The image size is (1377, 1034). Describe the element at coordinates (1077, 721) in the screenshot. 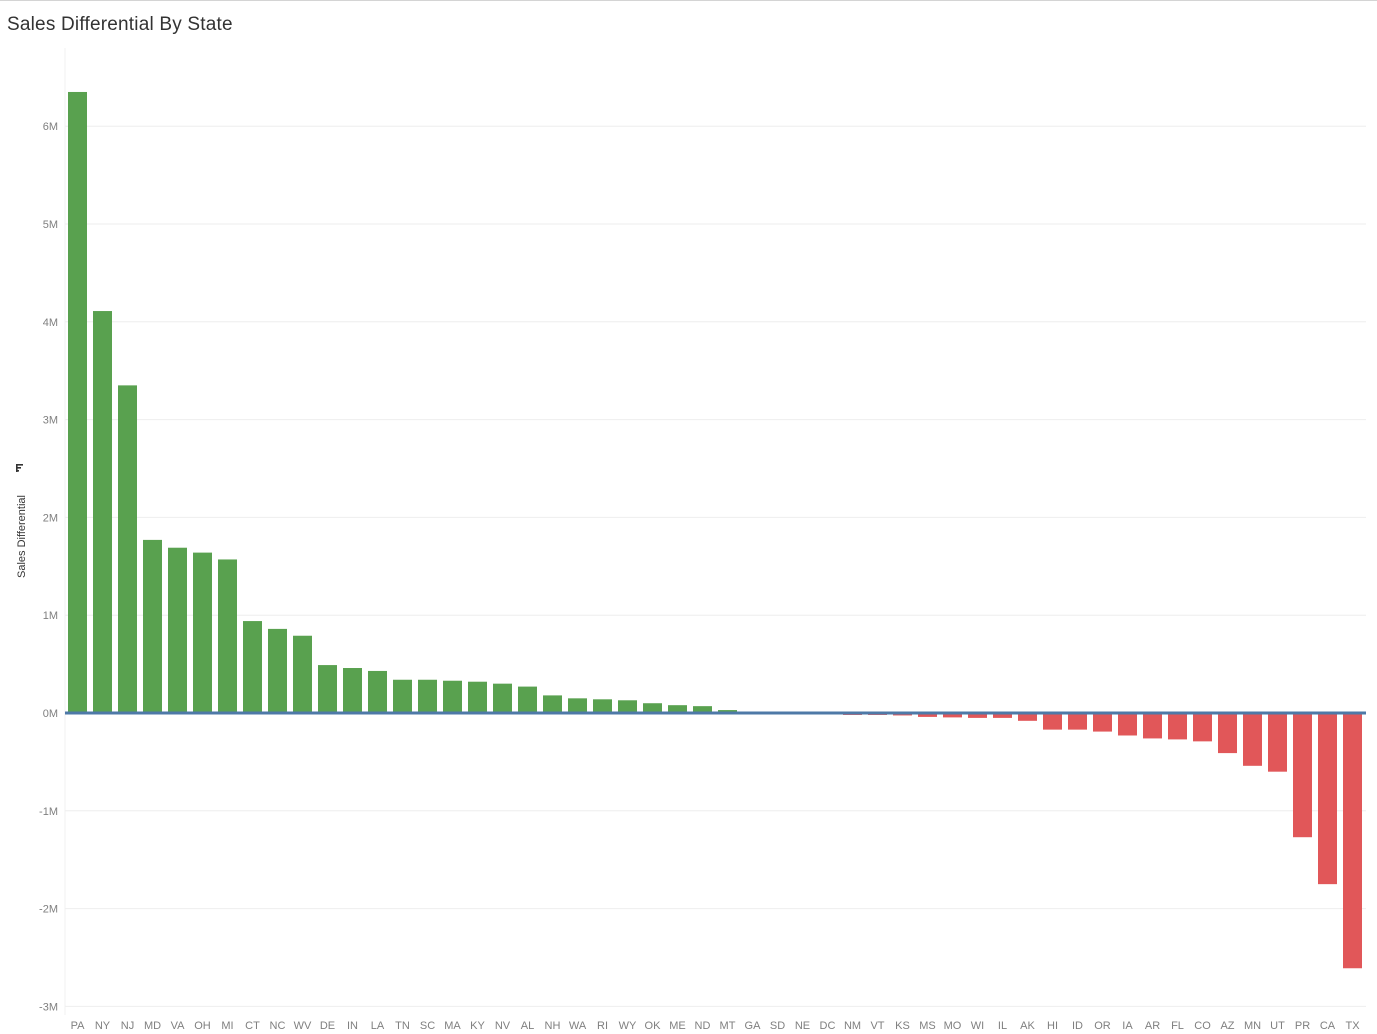

I see `bar-id` at that location.